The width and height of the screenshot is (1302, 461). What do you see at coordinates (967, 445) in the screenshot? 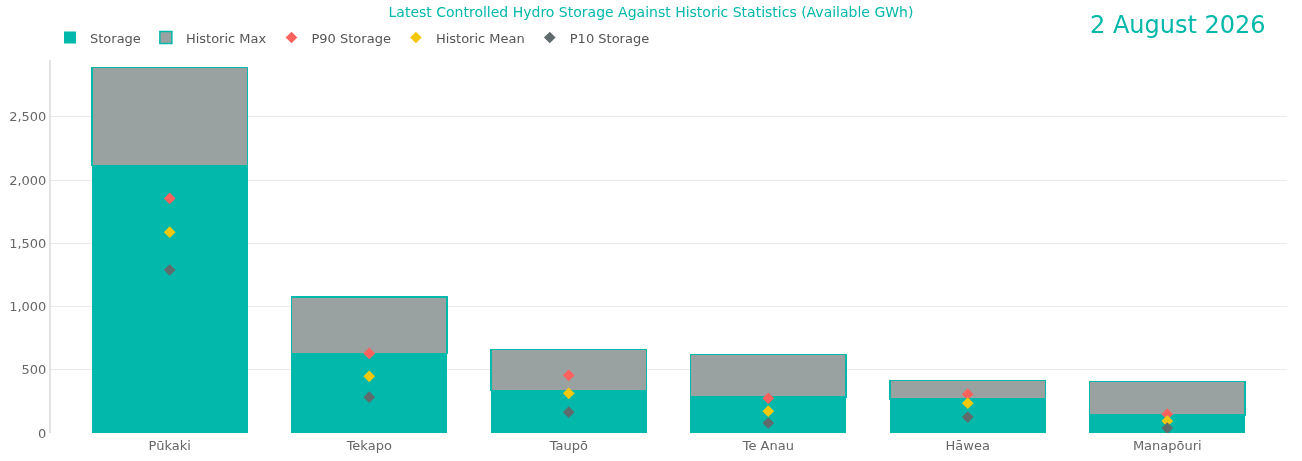
I see `x-tick-label: Hāwea` at bounding box center [967, 445].